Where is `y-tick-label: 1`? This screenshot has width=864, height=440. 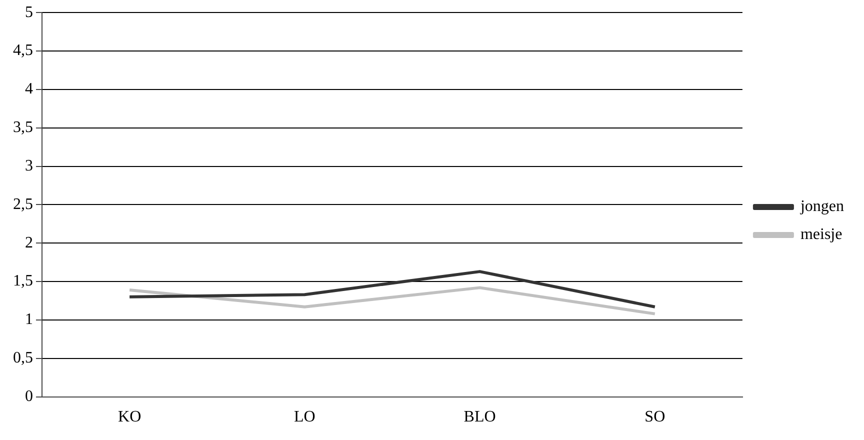
y-tick-label: 1 is located at coordinates (29, 319).